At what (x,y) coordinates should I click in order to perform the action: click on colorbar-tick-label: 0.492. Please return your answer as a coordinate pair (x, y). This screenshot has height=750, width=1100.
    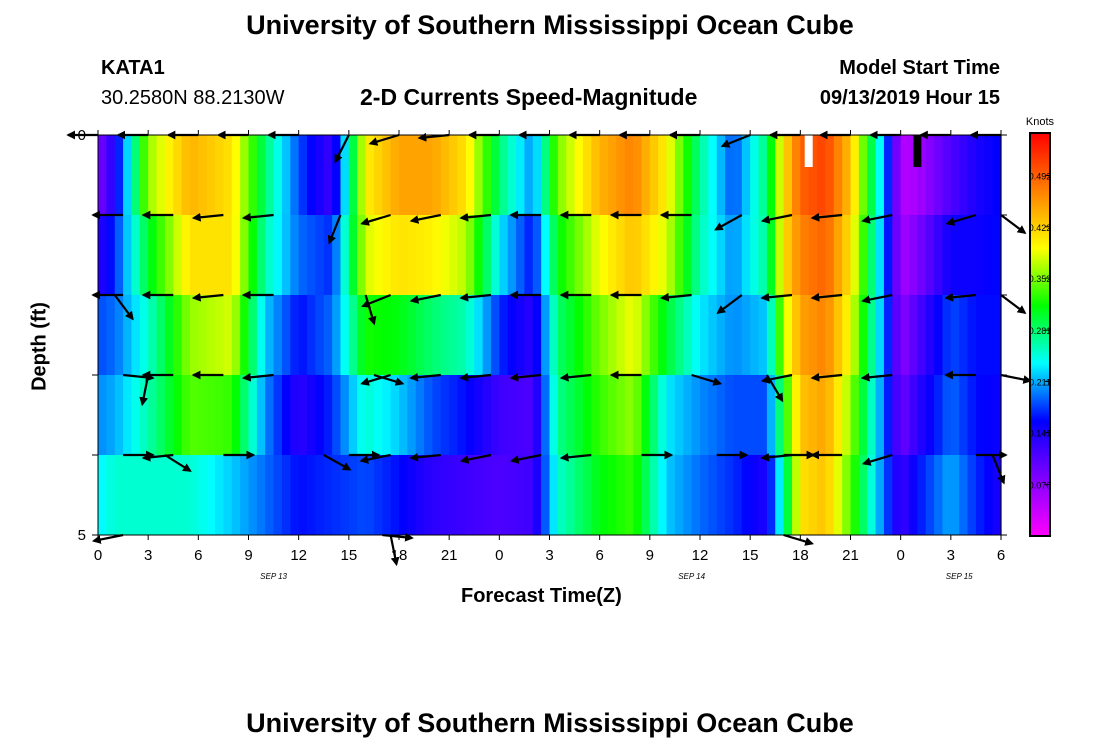
    Looking at the image, I should click on (1040, 176).